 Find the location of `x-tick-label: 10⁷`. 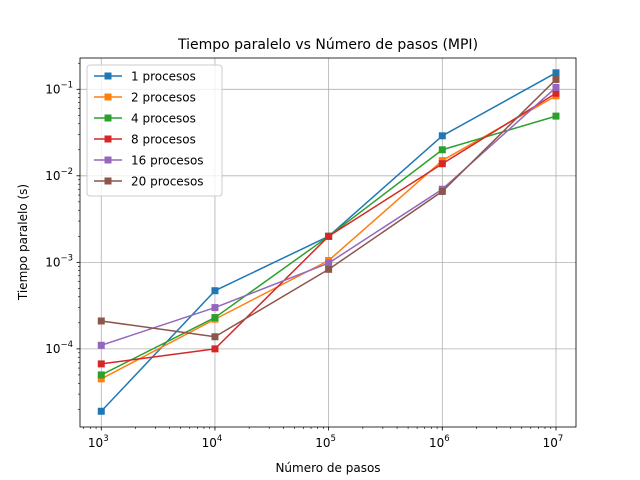

x-tick-label: 10⁷ is located at coordinates (553, 442).